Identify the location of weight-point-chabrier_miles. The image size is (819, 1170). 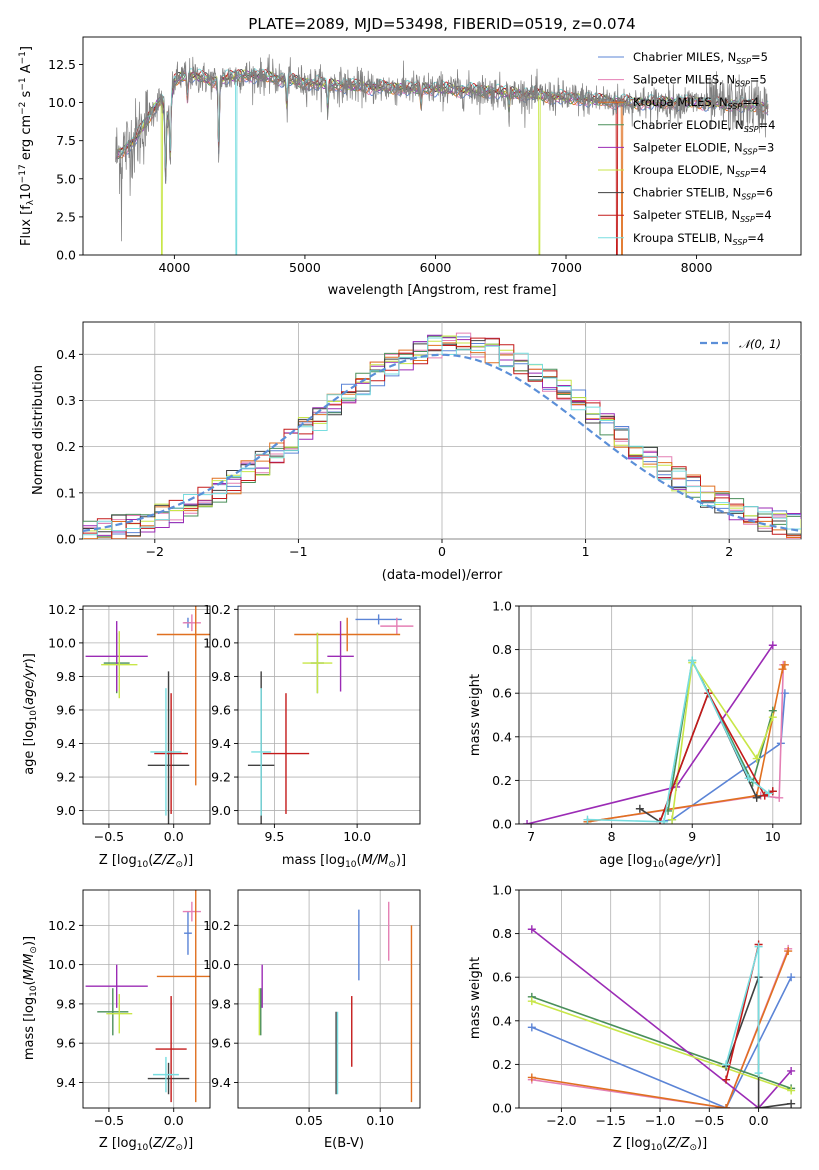
(791, 977).